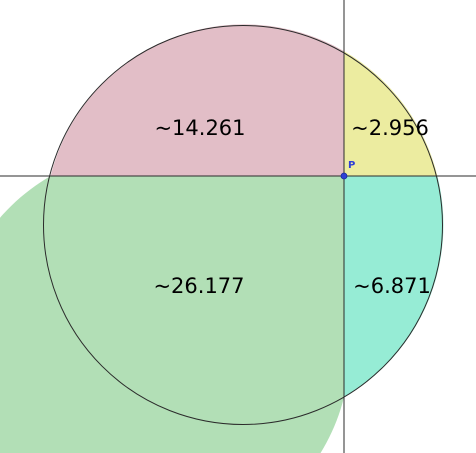  I want to click on region-top-right, so click(391, 113).